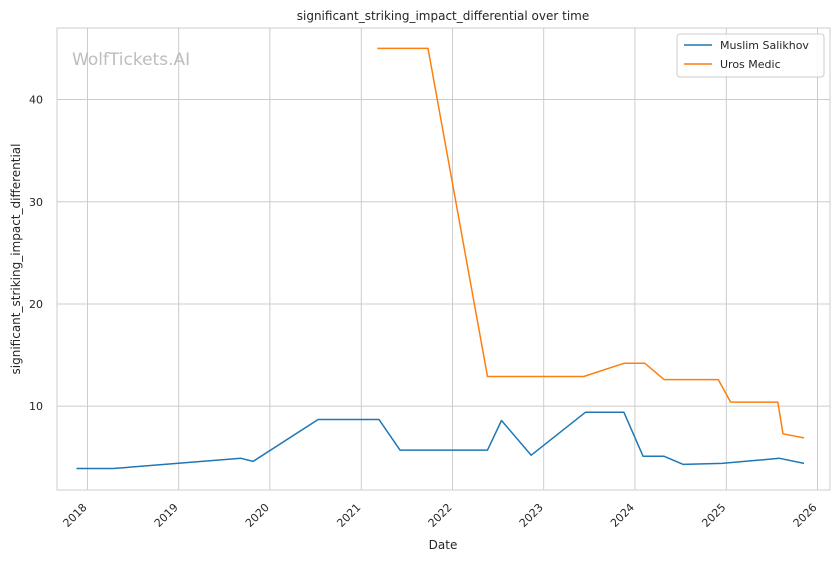 This screenshot has height=561, width=840. I want to click on y-tick-label-10: 10, so click(36, 406).